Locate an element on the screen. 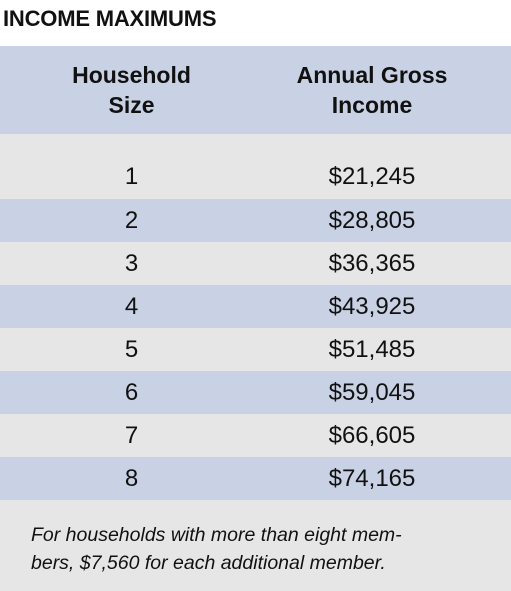 This screenshot has width=511, height=591. header-household-size: Household Size is located at coordinates (131, 90).